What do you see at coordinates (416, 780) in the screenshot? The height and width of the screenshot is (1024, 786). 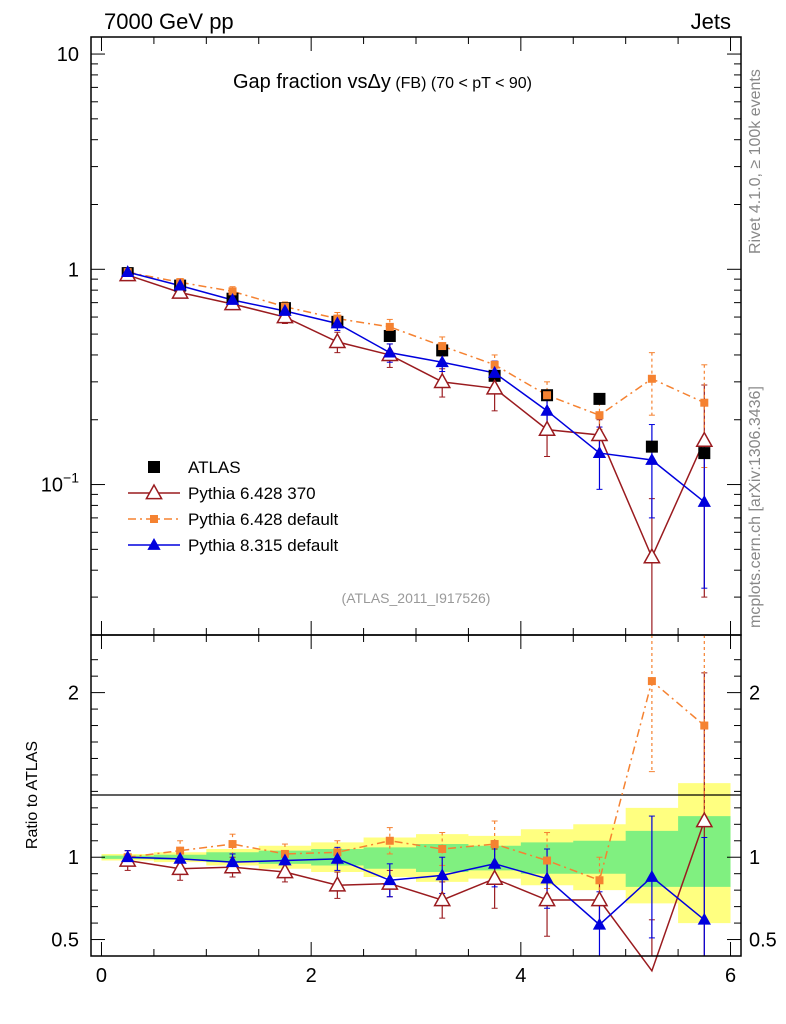 I see `series-2-ratio-line` at bounding box center [416, 780].